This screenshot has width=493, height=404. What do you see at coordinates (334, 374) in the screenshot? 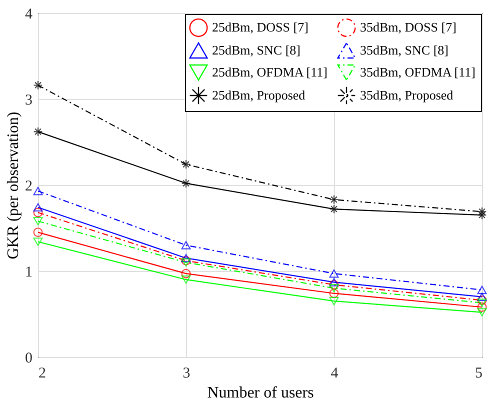
I see `x-tick-label: 4` at bounding box center [334, 374].